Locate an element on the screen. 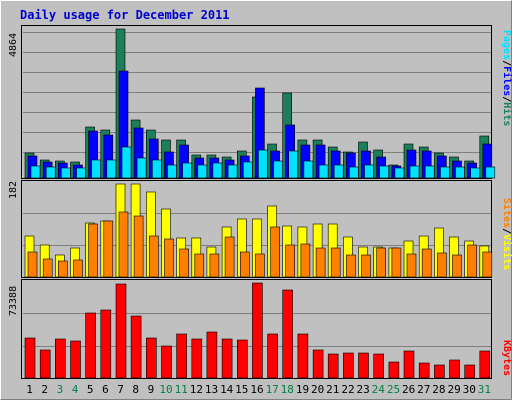 This screenshot has width=512, height=400. legend-text: Sites/Visits is located at coordinates (506, 234).